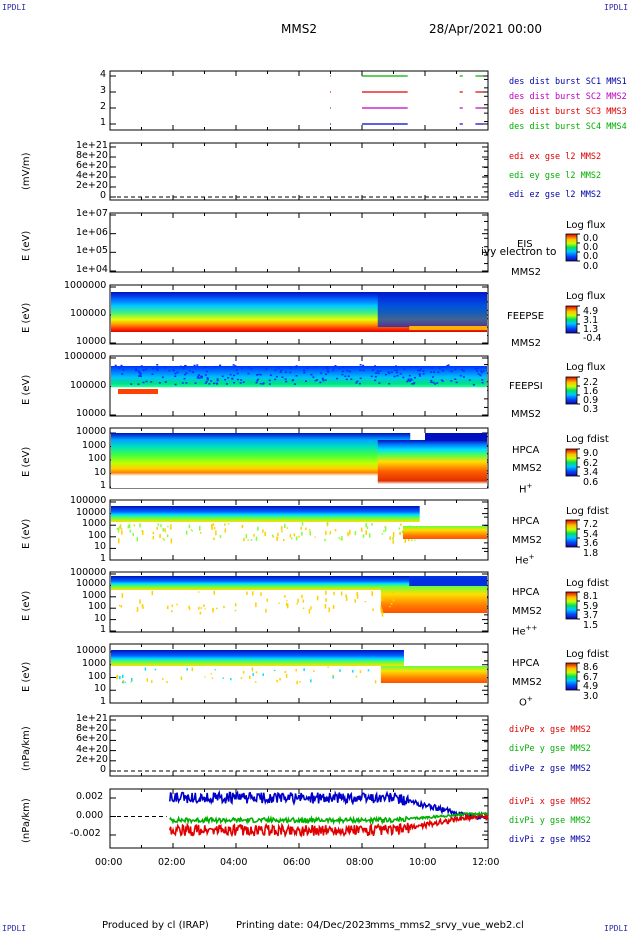  What do you see at coordinates (433, 674) in the screenshot?
I see `hpca-o-late-band` at bounding box center [433, 674].